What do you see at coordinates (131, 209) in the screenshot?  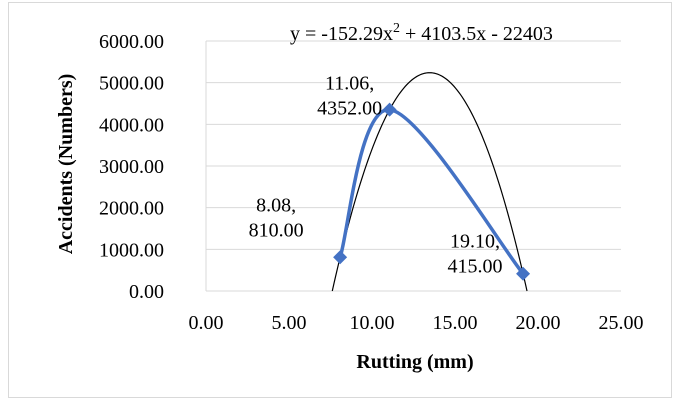 I see `y-tick-label: 2000.00` at bounding box center [131, 209].